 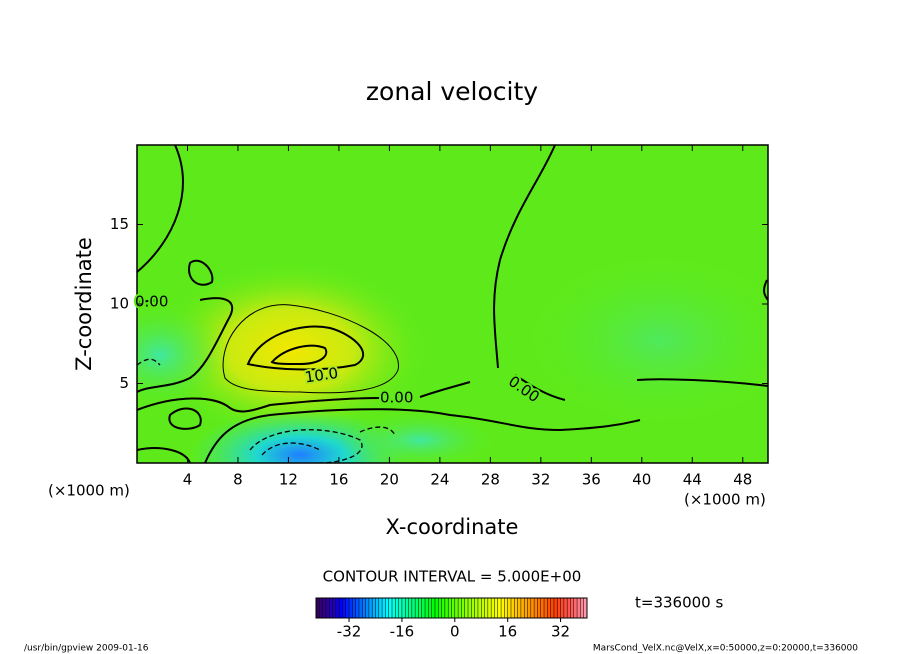 What do you see at coordinates (402, 632) in the screenshot?
I see `colorbar-tick-label: -16` at bounding box center [402, 632].